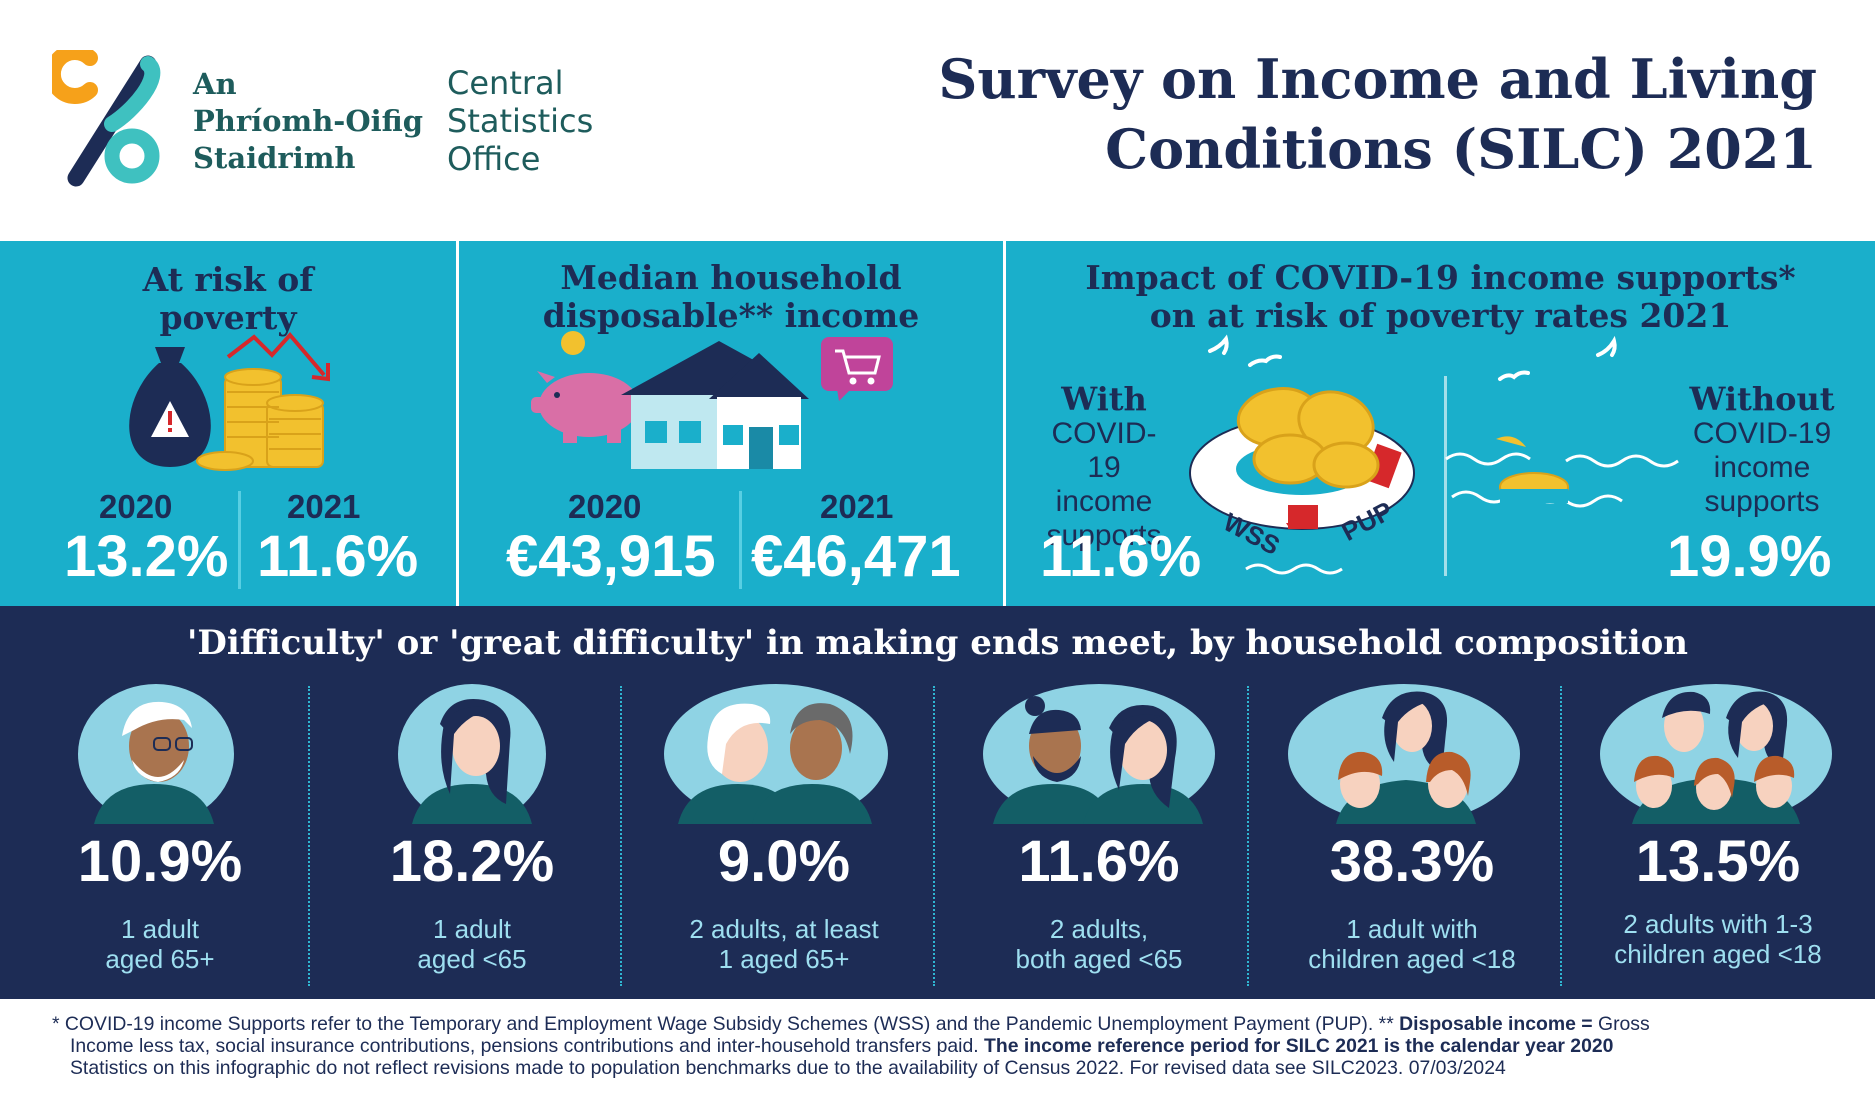 The width and height of the screenshot is (1875, 1095). Describe the element at coordinates (1440, 315) in the screenshot. I see `covid-title-line: on at risk of poverty rates 2021` at that location.